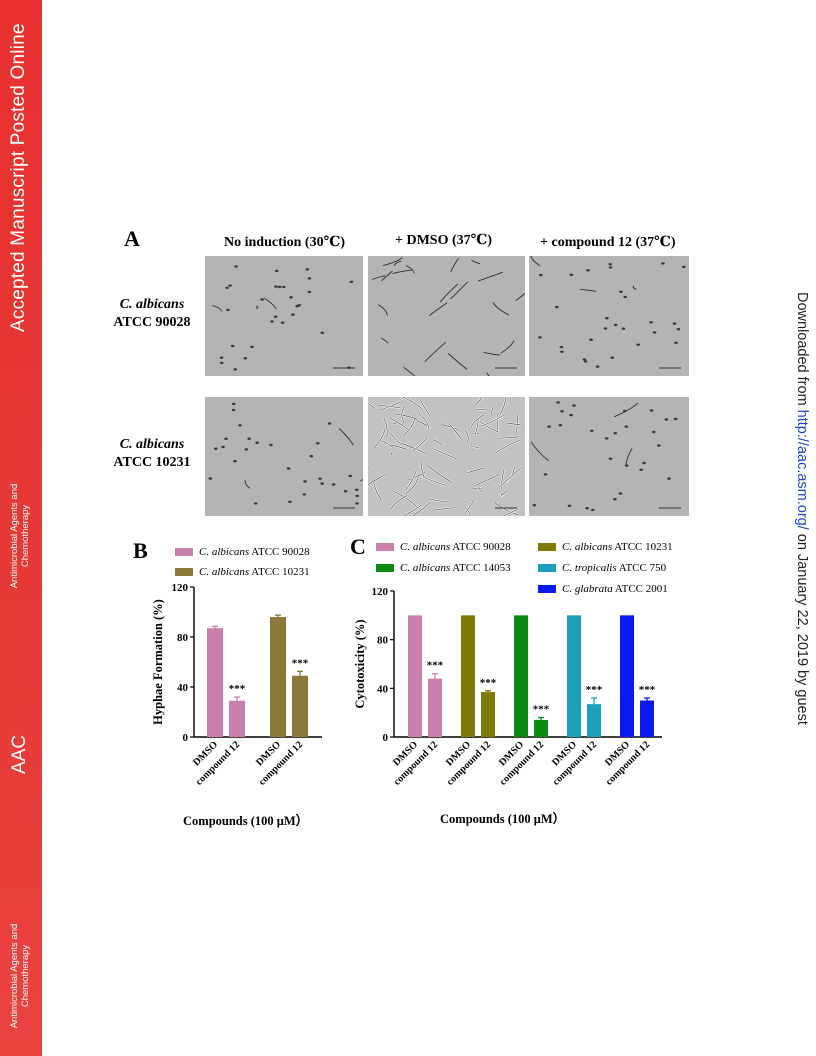  I want to click on micrograph-10231-compound12, so click(609, 456).